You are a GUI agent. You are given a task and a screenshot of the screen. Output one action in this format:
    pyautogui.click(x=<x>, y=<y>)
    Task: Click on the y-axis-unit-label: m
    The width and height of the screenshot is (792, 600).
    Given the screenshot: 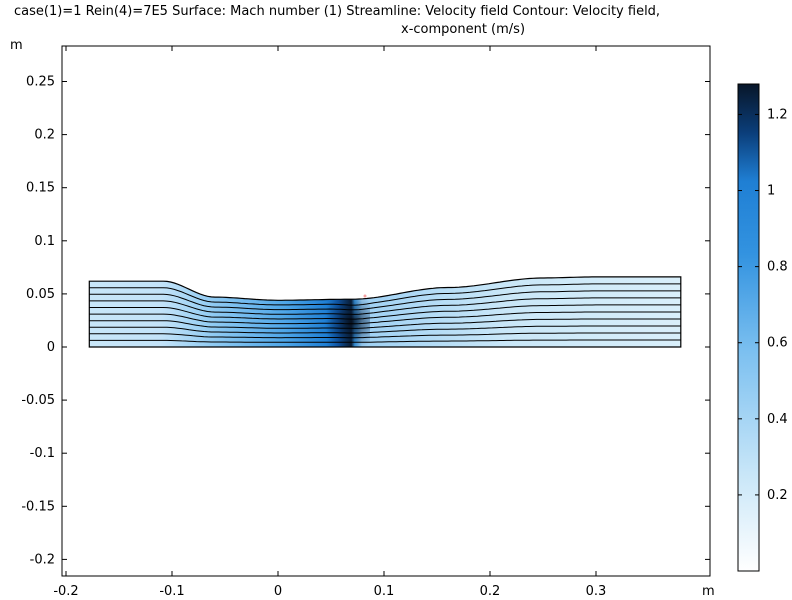 What is the action you would take?
    pyautogui.click(x=16, y=45)
    